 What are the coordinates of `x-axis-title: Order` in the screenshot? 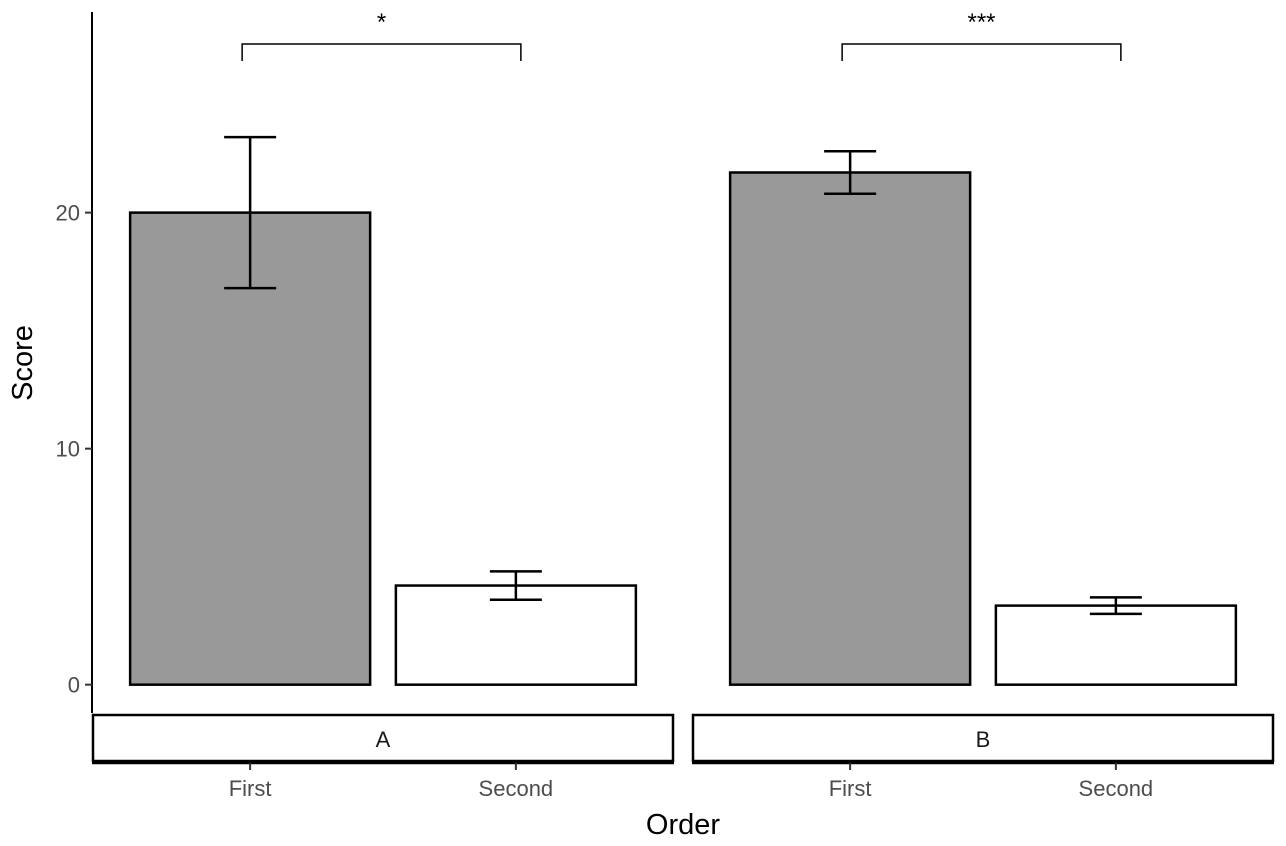 It's located at (683, 825).